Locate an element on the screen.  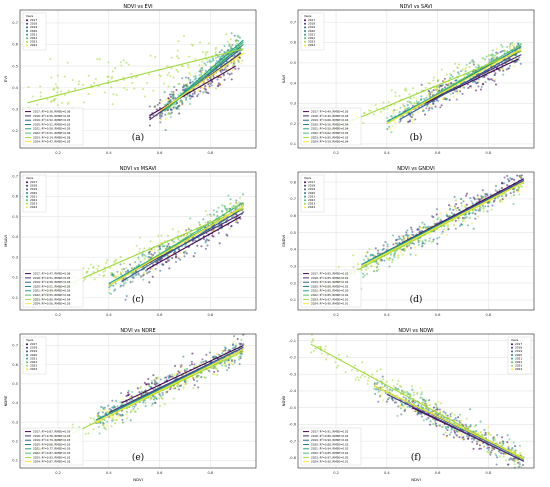
y-axis-label: NDWI is located at coordinates (283, 401).